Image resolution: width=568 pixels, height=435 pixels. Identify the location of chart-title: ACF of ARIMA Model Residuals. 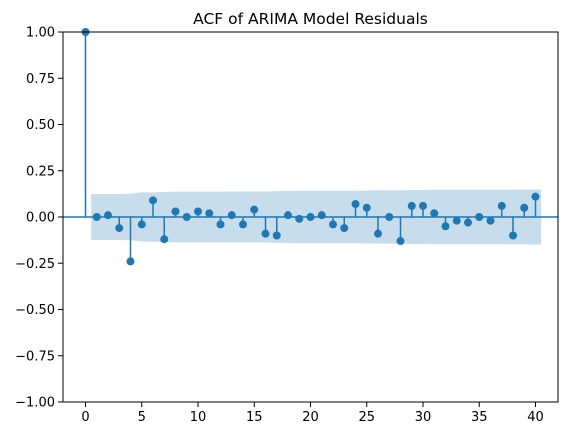
(310, 19).